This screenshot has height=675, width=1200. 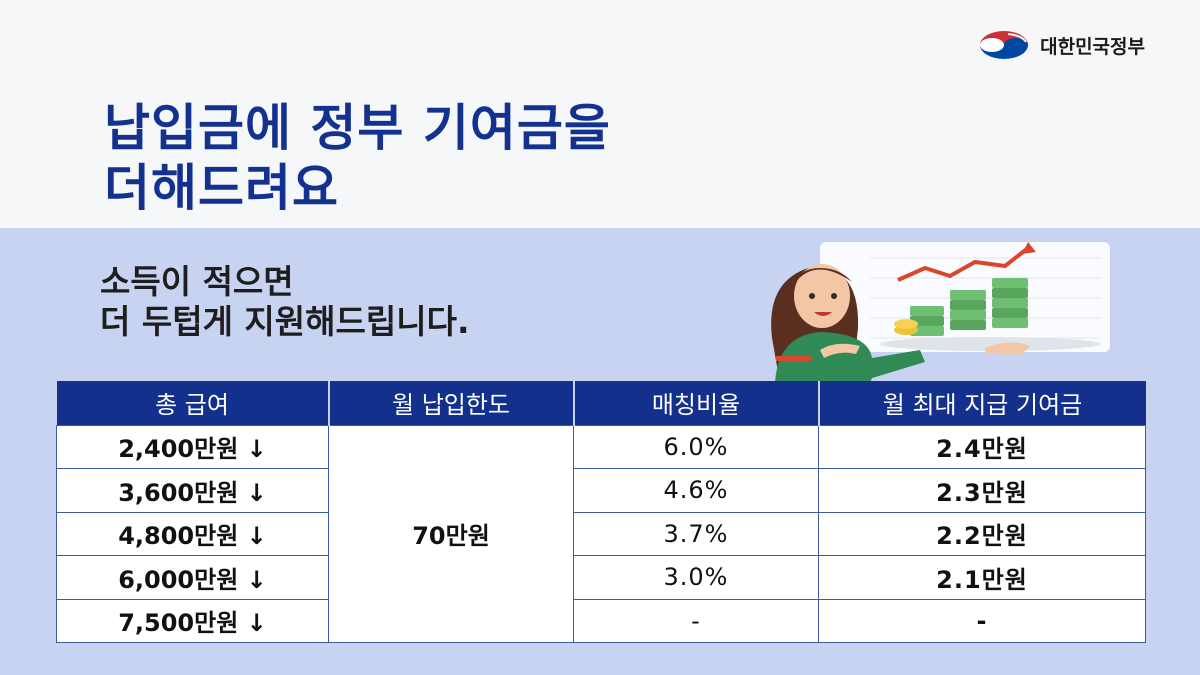 I want to click on woman-illustration, so click(x=940, y=312).